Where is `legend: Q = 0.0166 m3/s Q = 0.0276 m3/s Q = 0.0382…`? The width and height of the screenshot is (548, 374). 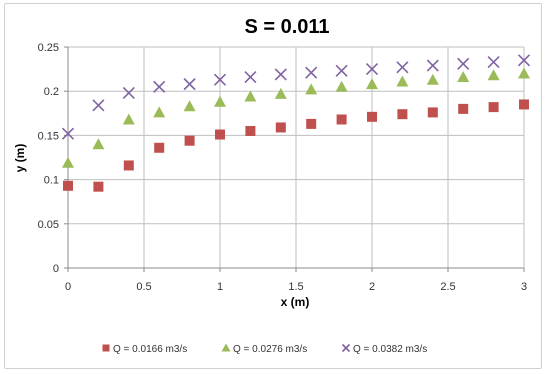 legend: Q = 0.0166 m3/s Q = 0.0276 m3/s Q = 0.0382… is located at coordinates (264, 349).